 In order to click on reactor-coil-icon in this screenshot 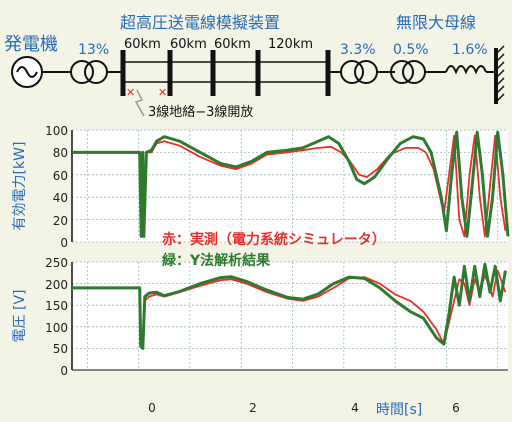, I will do `click(466, 70)`.